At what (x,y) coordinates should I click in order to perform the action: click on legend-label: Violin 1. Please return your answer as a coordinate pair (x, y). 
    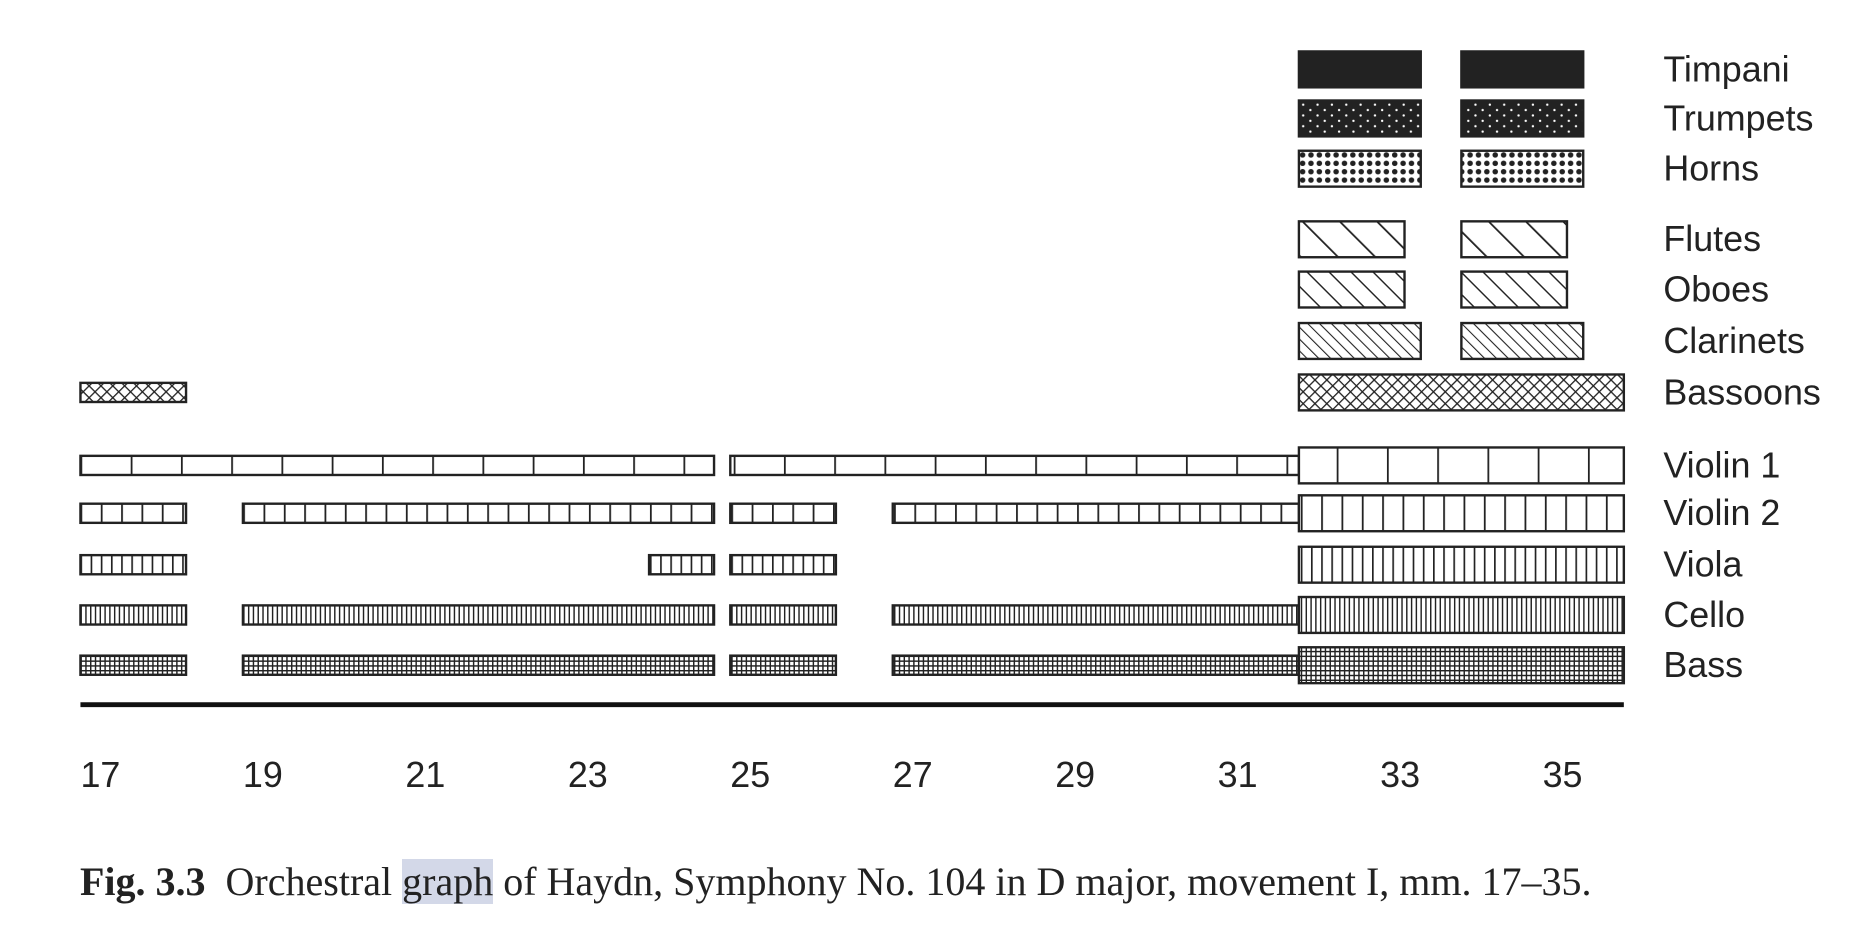
    Looking at the image, I should click on (1721, 465).